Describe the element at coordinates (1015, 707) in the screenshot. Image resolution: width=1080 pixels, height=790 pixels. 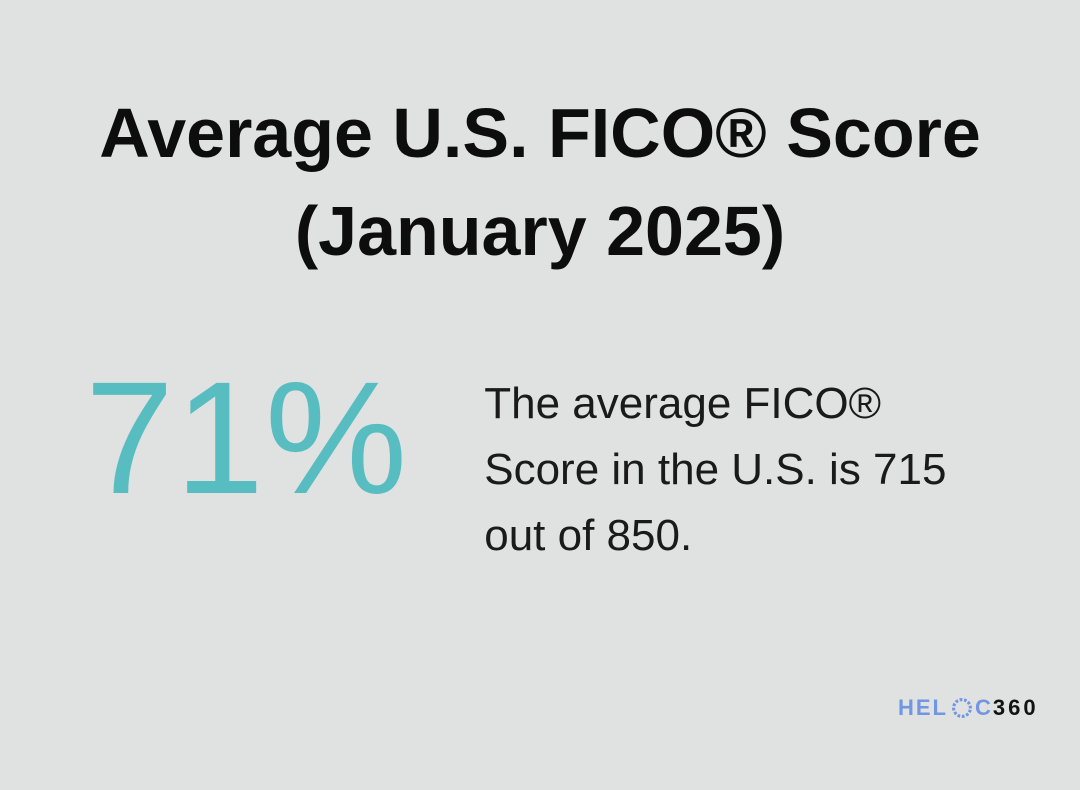
I see `logo-text-suffix: 360` at that location.